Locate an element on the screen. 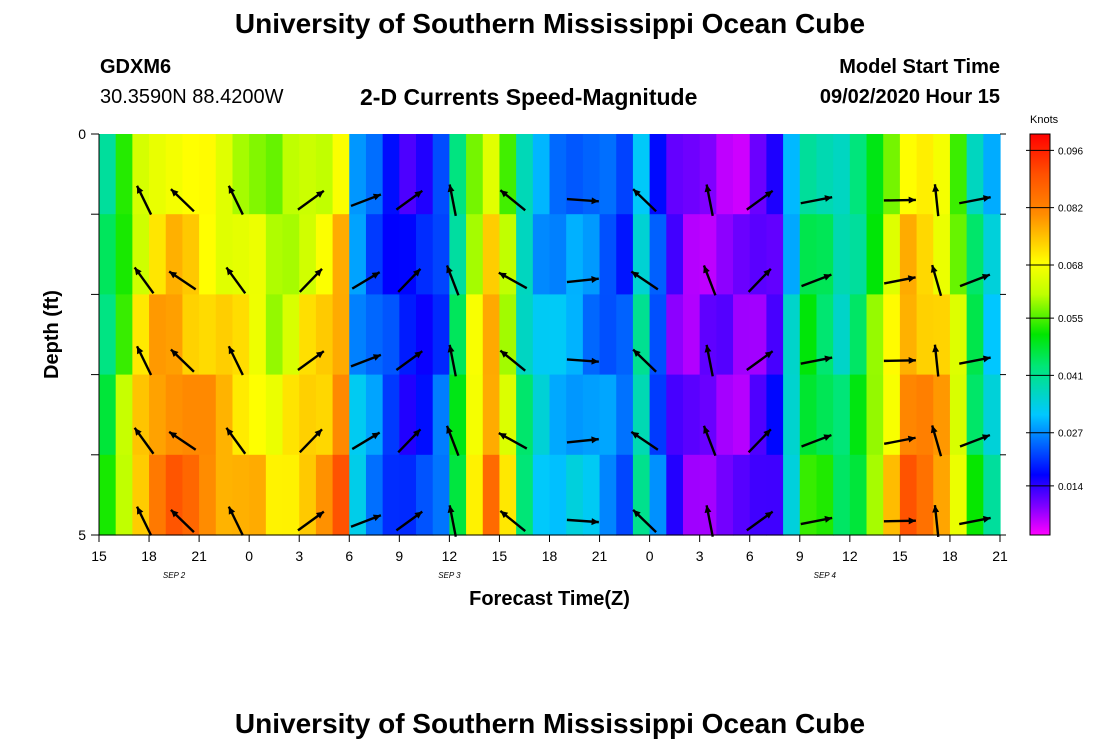 The height and width of the screenshot is (750, 1100). y-tick-label: 5 is located at coordinates (82, 535).